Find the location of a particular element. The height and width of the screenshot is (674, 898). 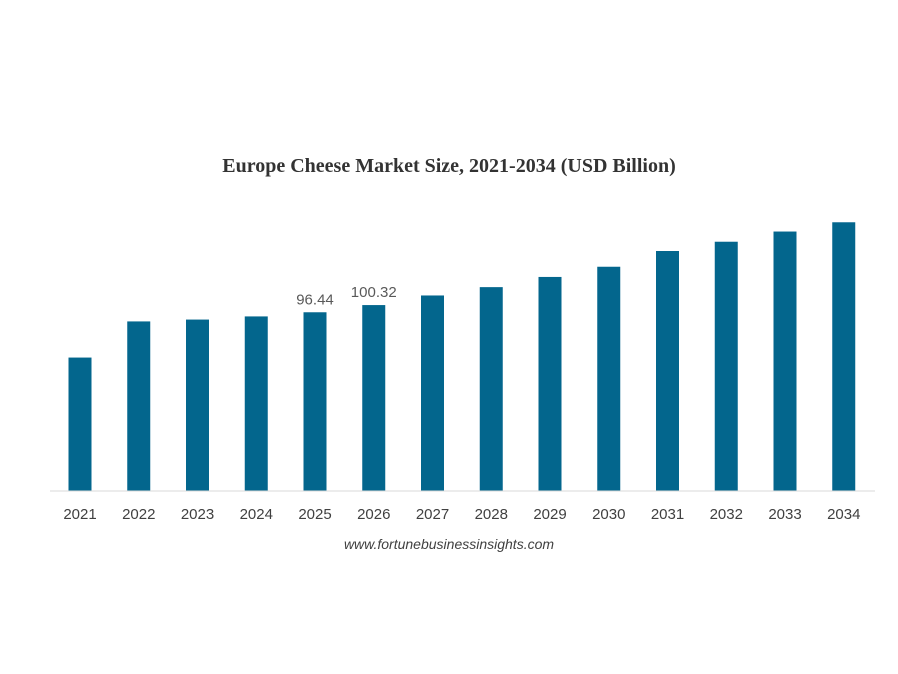

source-credit: www.fortunebusinessinsights.com is located at coordinates (449, 544).